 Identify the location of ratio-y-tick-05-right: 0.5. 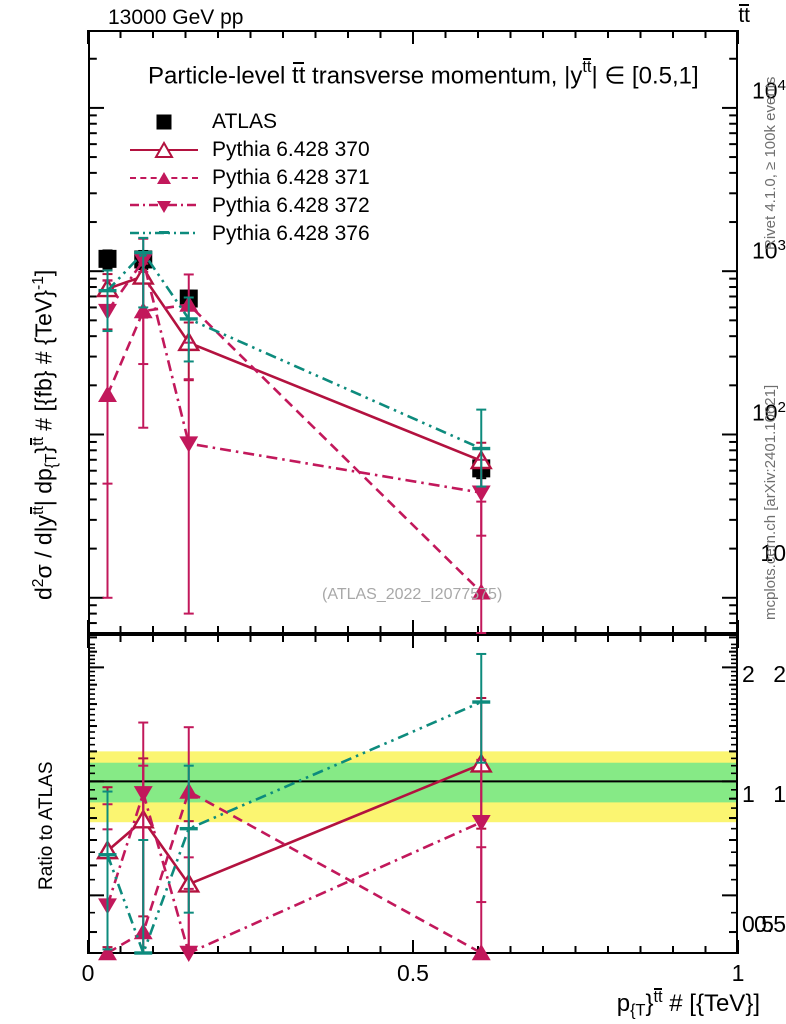
(758, 924).